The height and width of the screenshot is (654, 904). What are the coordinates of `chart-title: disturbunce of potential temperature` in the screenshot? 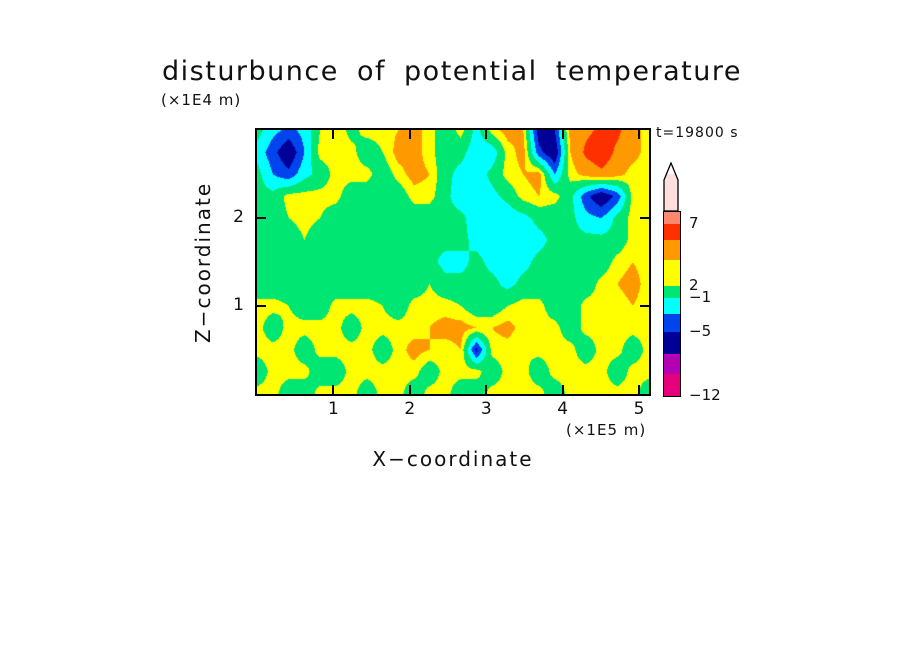 It's located at (452, 71).